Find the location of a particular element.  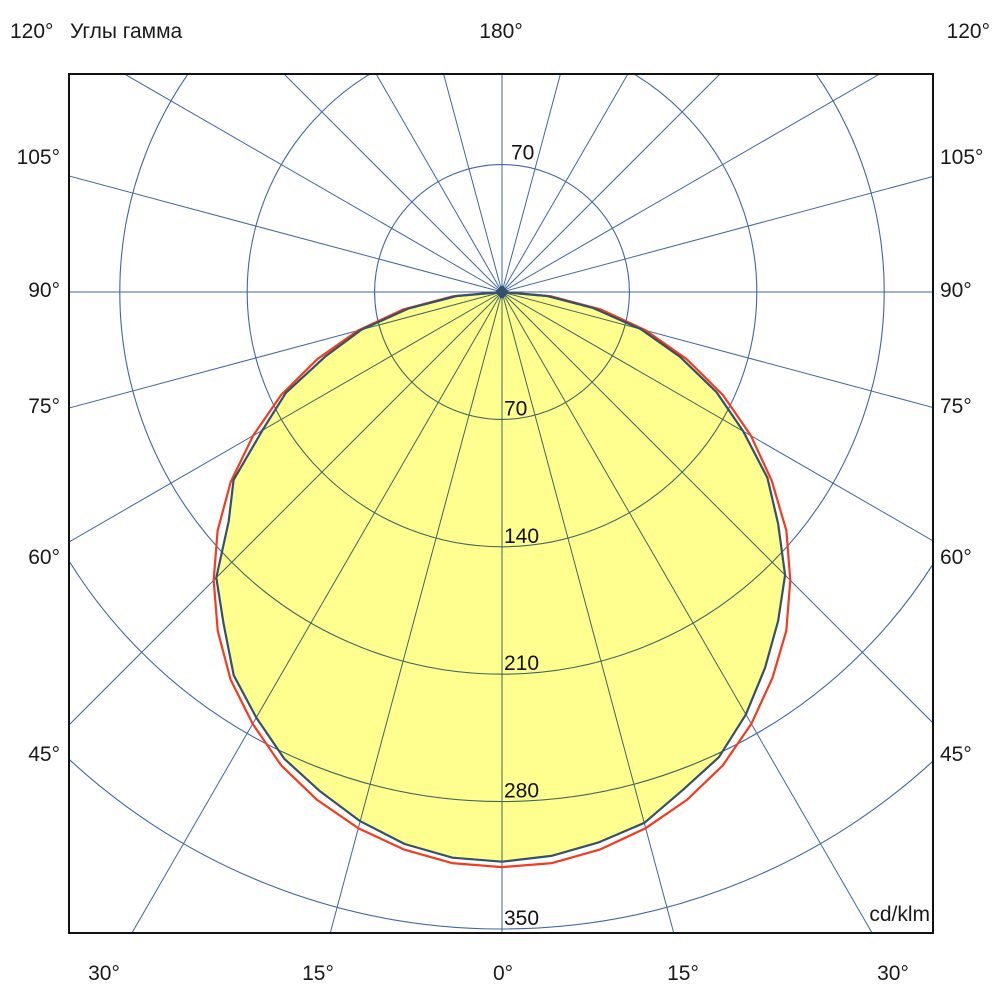

ring-label-top: 70 is located at coordinates (522, 153).